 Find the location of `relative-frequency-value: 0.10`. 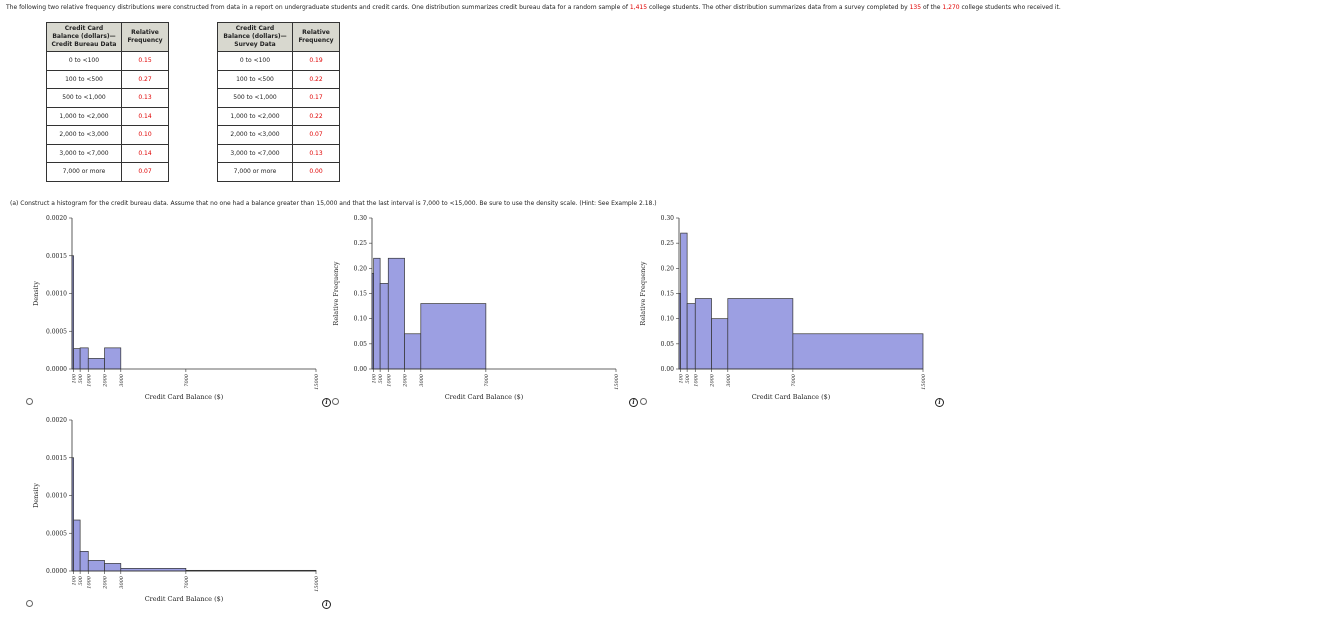

relative-frequency-value: 0.10 is located at coordinates (145, 135).